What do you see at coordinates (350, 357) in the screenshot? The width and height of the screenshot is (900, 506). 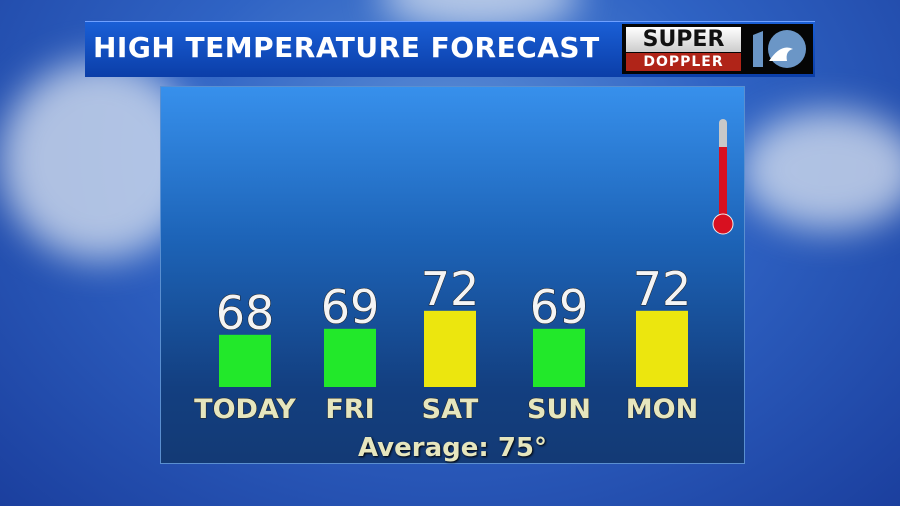 I see `bar-fri` at bounding box center [350, 357].